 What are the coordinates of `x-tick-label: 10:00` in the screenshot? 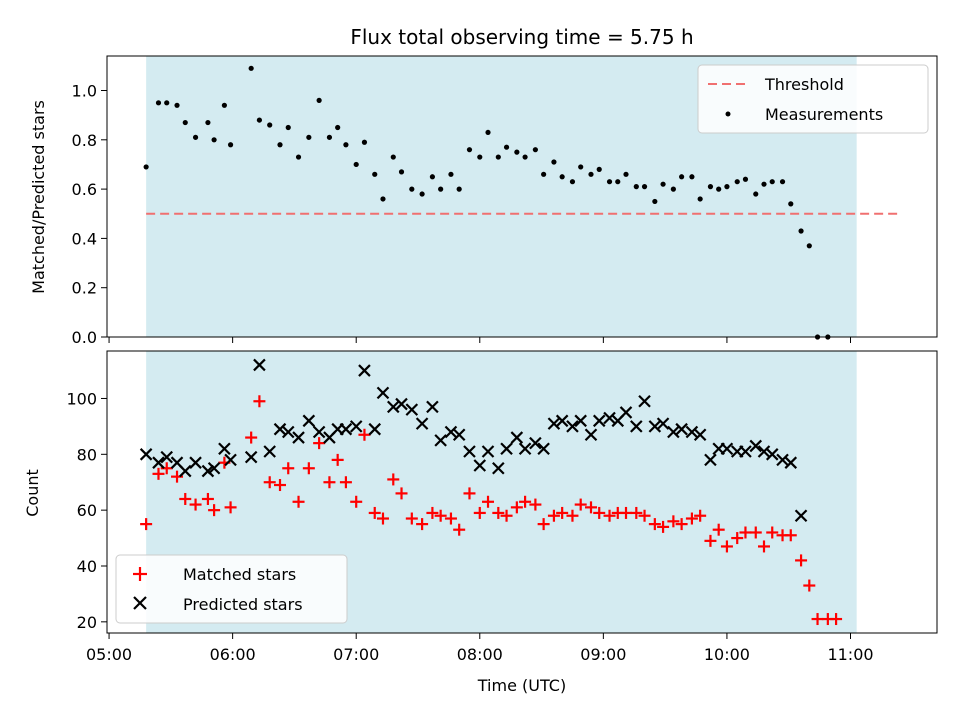 It's located at (727, 654).